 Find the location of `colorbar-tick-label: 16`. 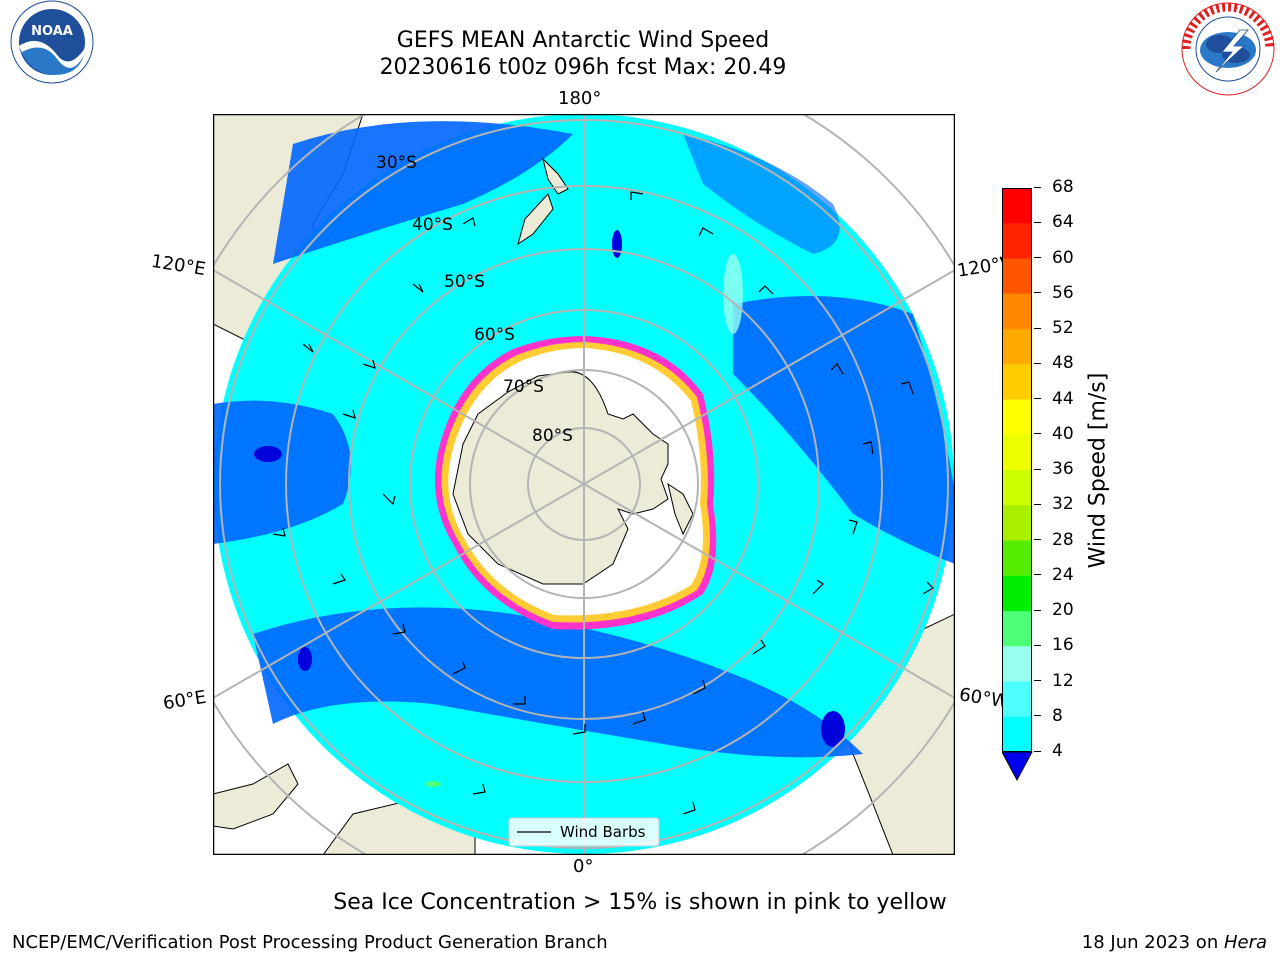

colorbar-tick-label: 16 is located at coordinates (1054, 645).